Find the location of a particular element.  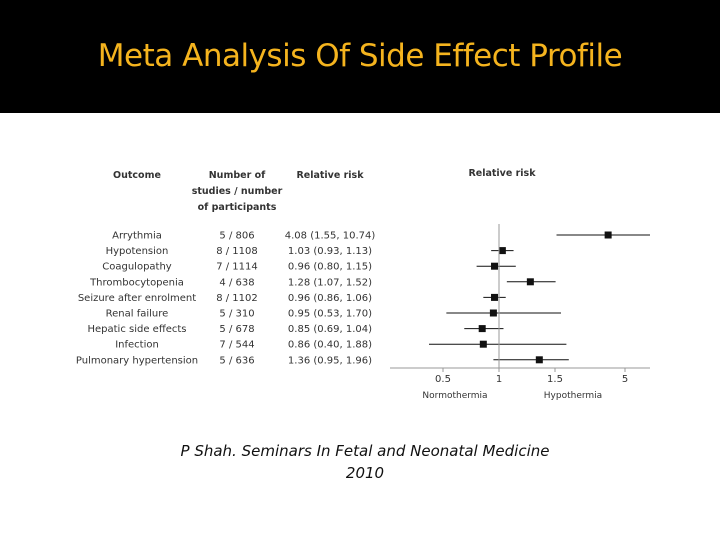

outcome-label: Thrombocytopenia is located at coordinates (136, 282).